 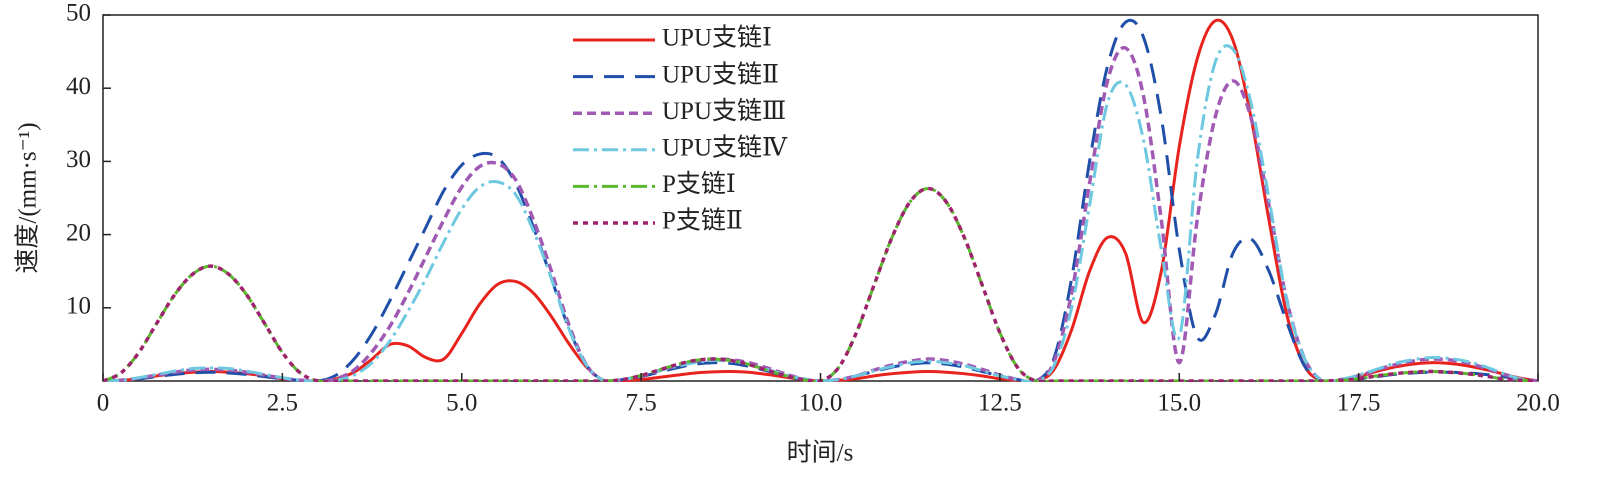 I want to click on x-tick-label: 7.5, so click(x=641, y=403).